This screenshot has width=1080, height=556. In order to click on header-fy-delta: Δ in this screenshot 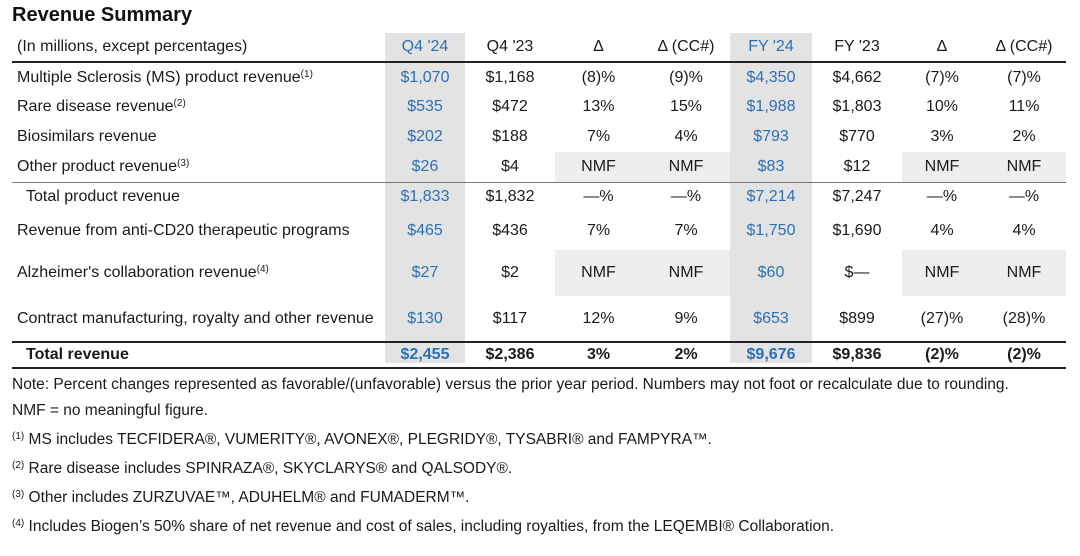, I will do `click(942, 48)`.